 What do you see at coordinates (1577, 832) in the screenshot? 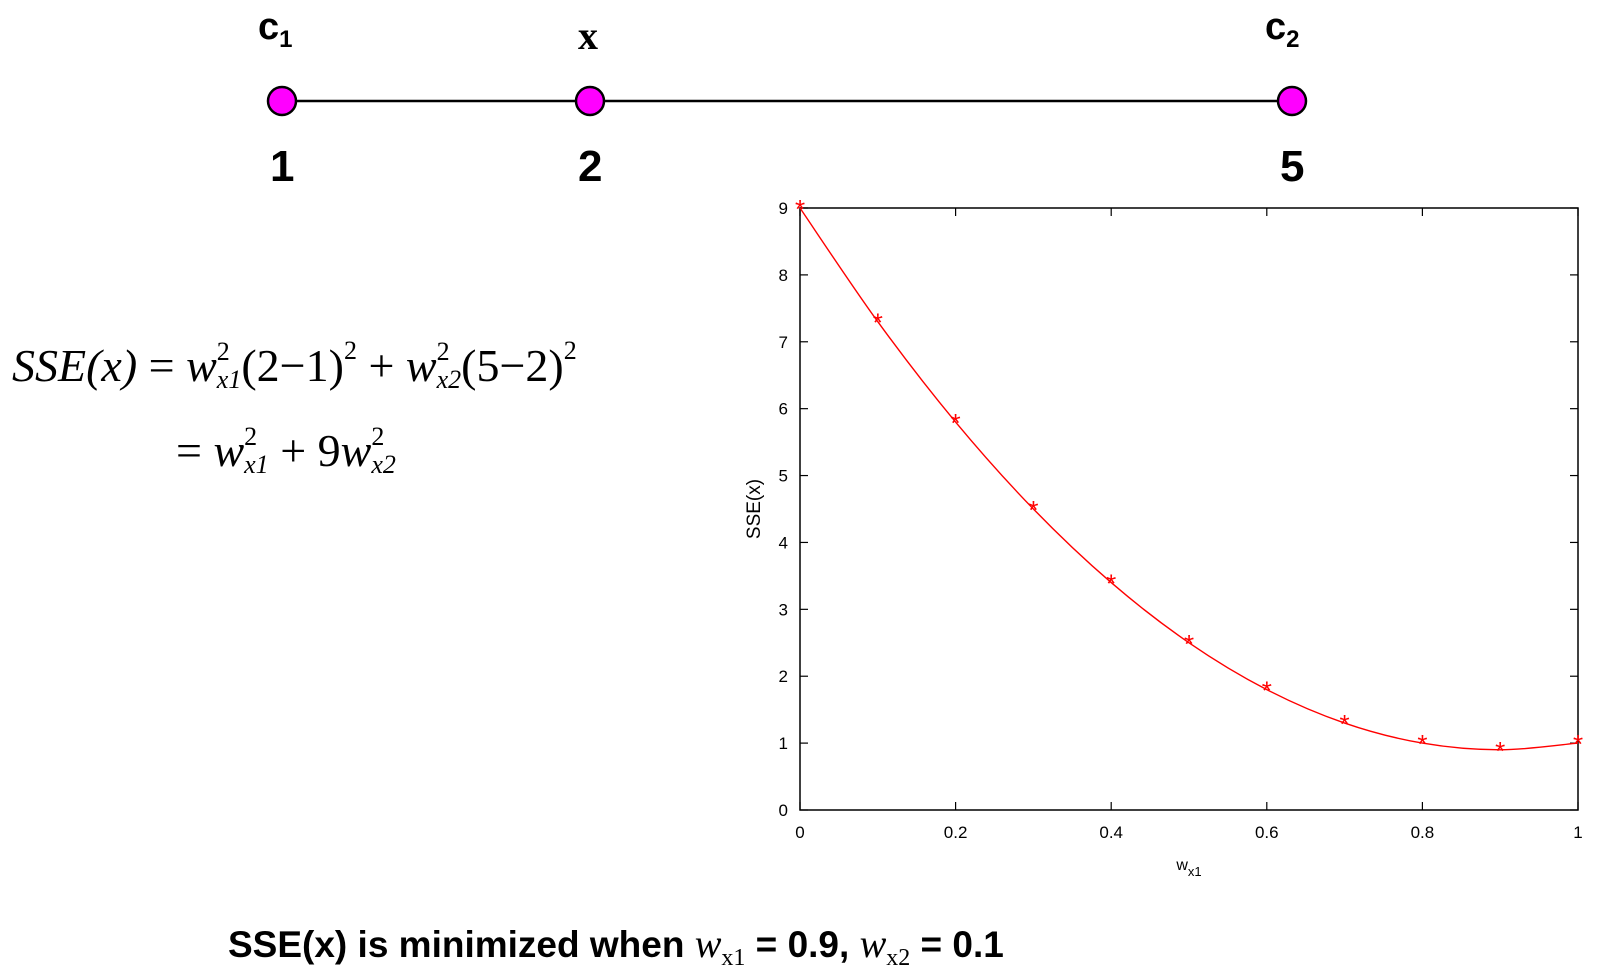
I see `x-tick-label: 1` at bounding box center [1577, 832].